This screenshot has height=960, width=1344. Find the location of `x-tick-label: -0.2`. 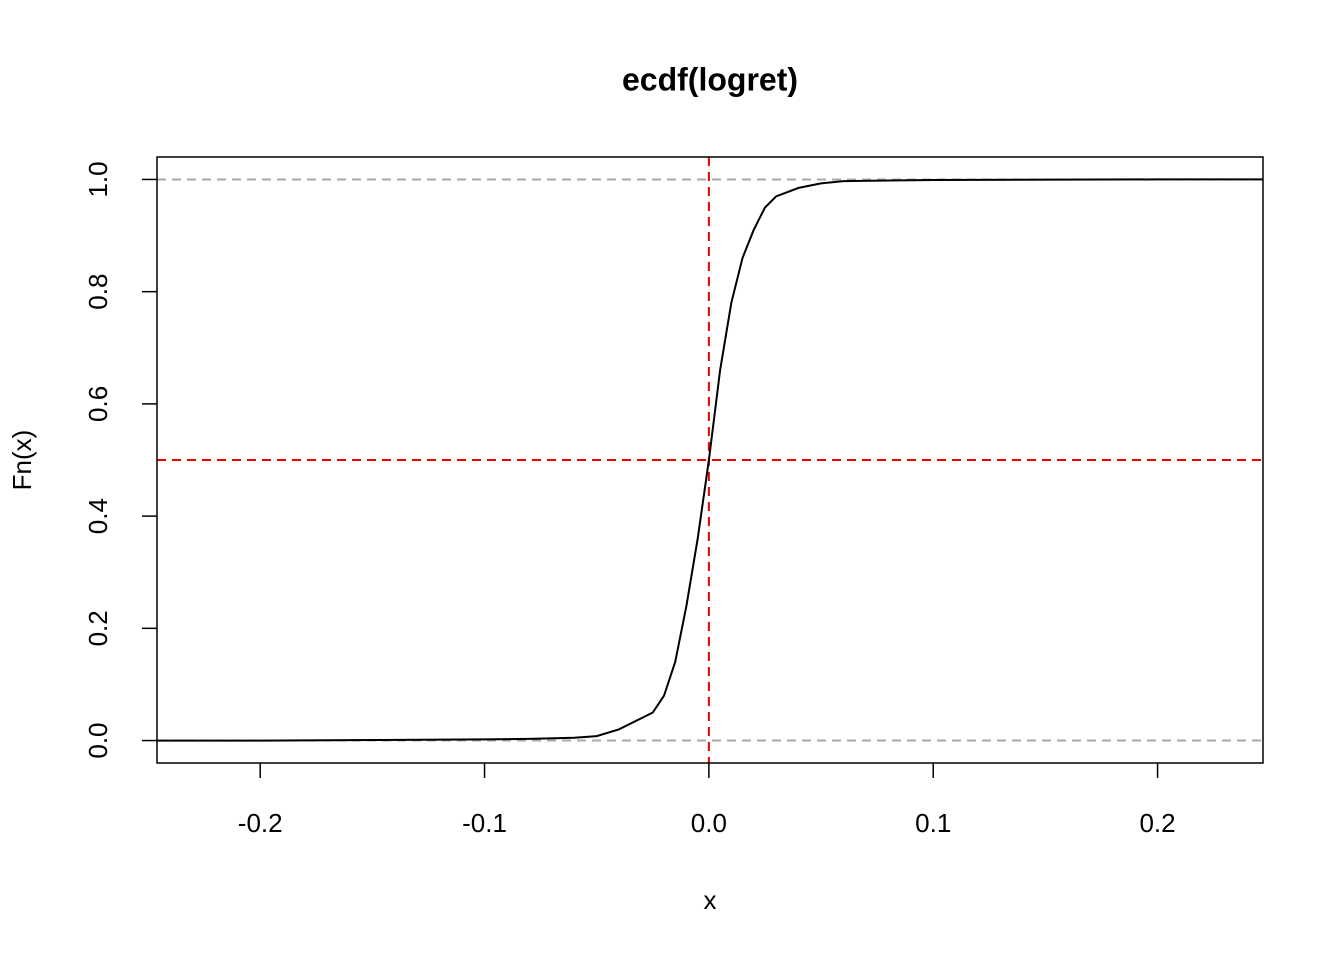

x-tick-label: -0.2 is located at coordinates (260, 823).